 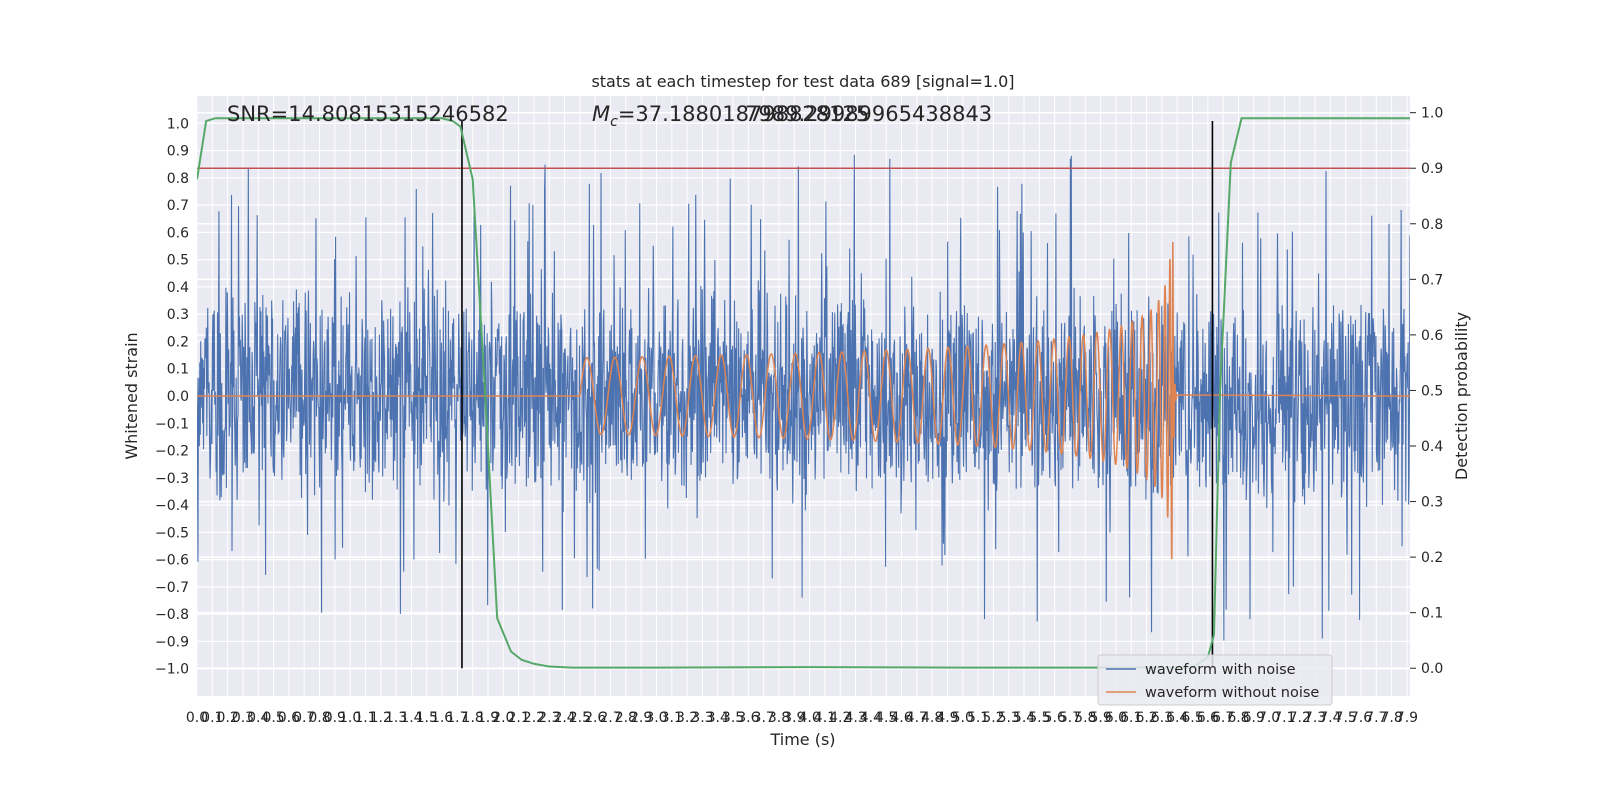 What do you see at coordinates (172, 452) in the screenshot?
I see `y-tick-label: −0.2` at bounding box center [172, 452].